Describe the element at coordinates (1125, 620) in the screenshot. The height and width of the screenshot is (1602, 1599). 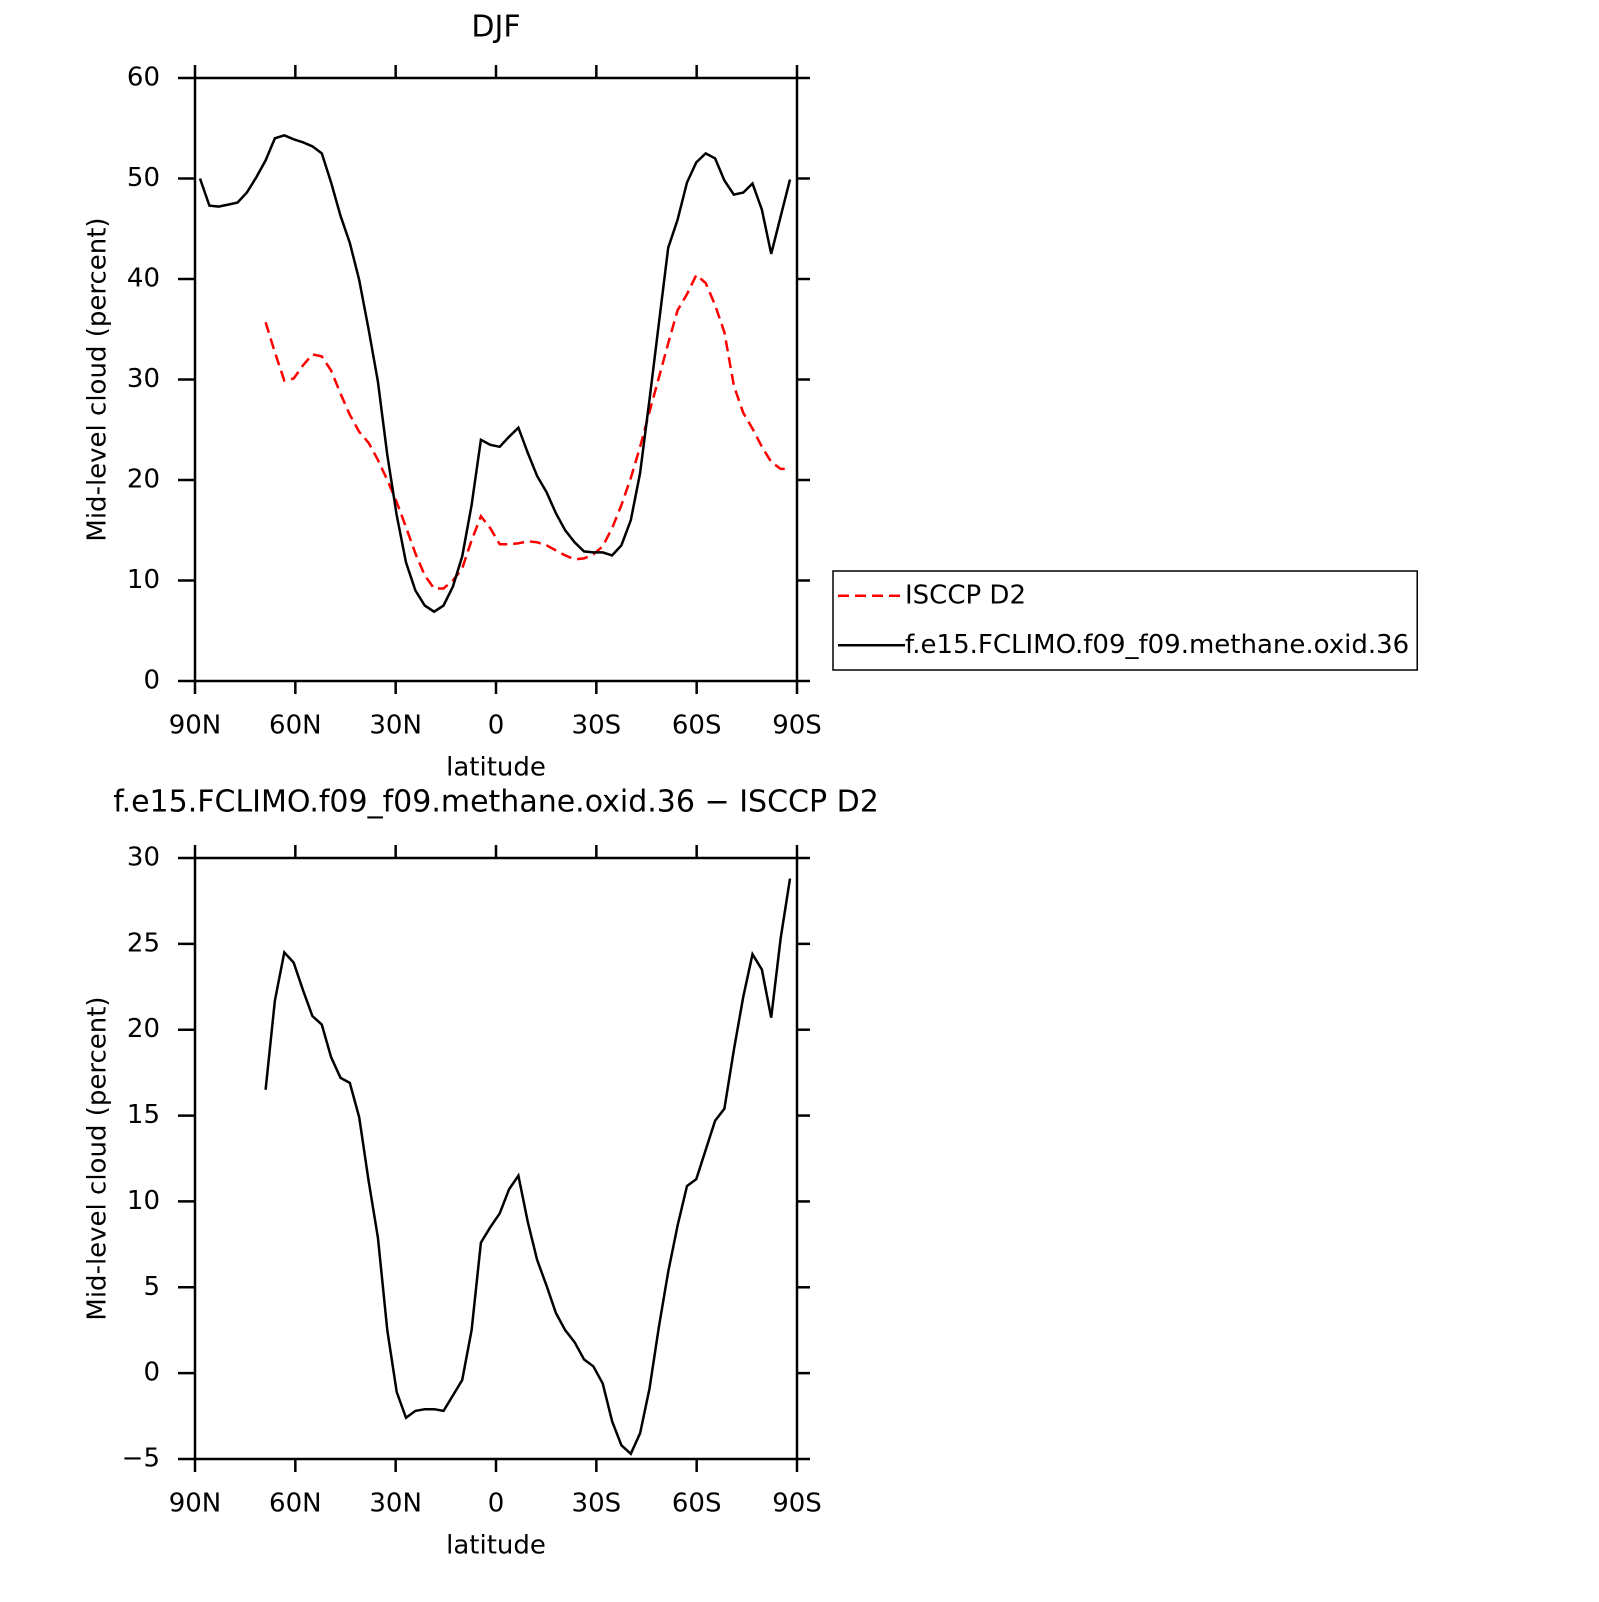
I see `legend-box` at that location.